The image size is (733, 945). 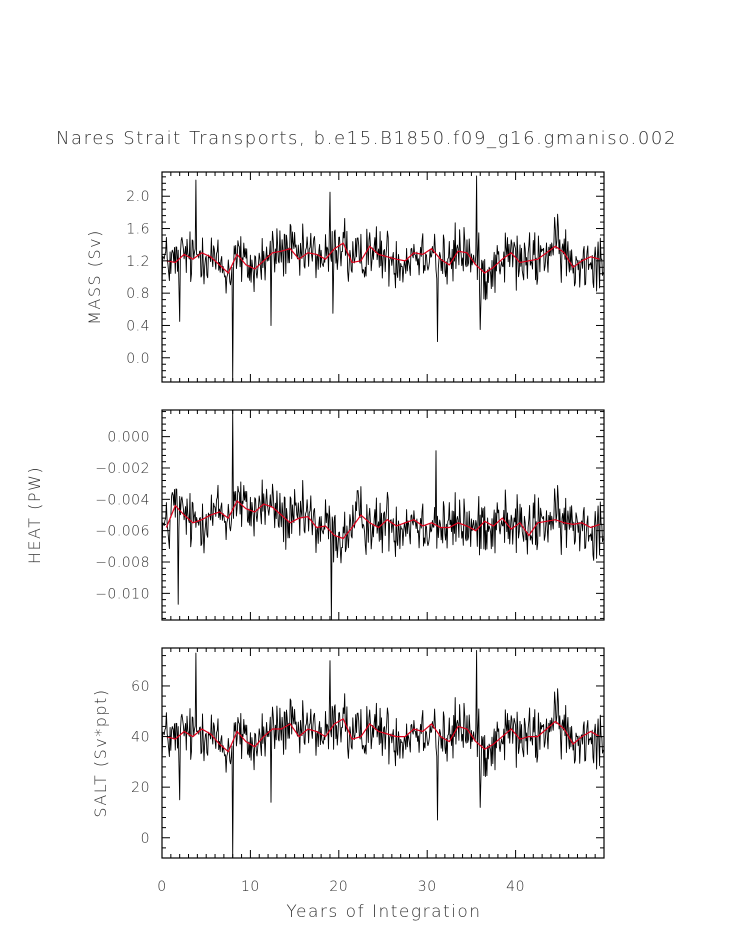 What do you see at coordinates (122, 594) in the screenshot?
I see `heat-y-tick-label: −0.010` at bounding box center [122, 594].